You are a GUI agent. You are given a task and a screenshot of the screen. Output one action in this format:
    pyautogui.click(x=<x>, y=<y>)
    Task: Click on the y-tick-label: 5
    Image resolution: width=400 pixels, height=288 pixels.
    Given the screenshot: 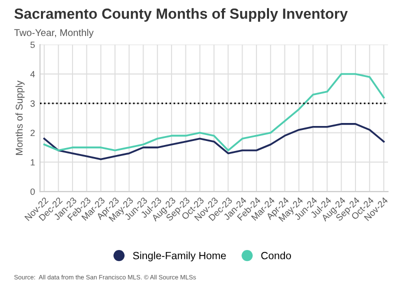 What is the action you would take?
    pyautogui.click(x=32, y=45)
    